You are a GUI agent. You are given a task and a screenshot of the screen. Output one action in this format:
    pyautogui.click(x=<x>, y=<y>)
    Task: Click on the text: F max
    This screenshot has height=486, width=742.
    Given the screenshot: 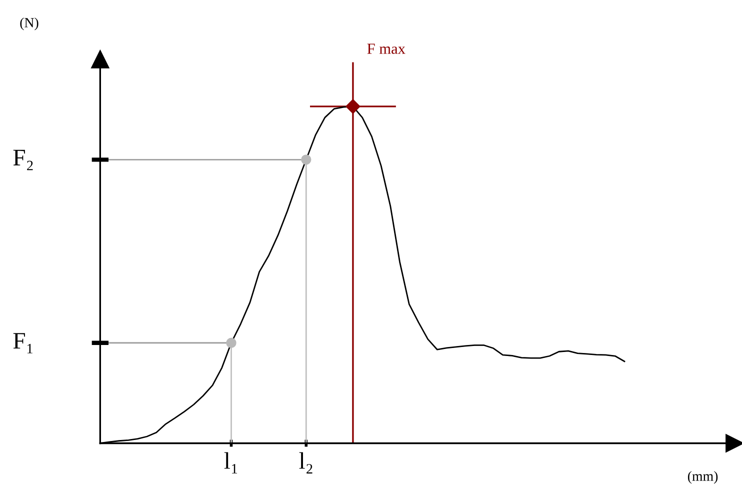 What is the action you would take?
    pyautogui.click(x=386, y=49)
    